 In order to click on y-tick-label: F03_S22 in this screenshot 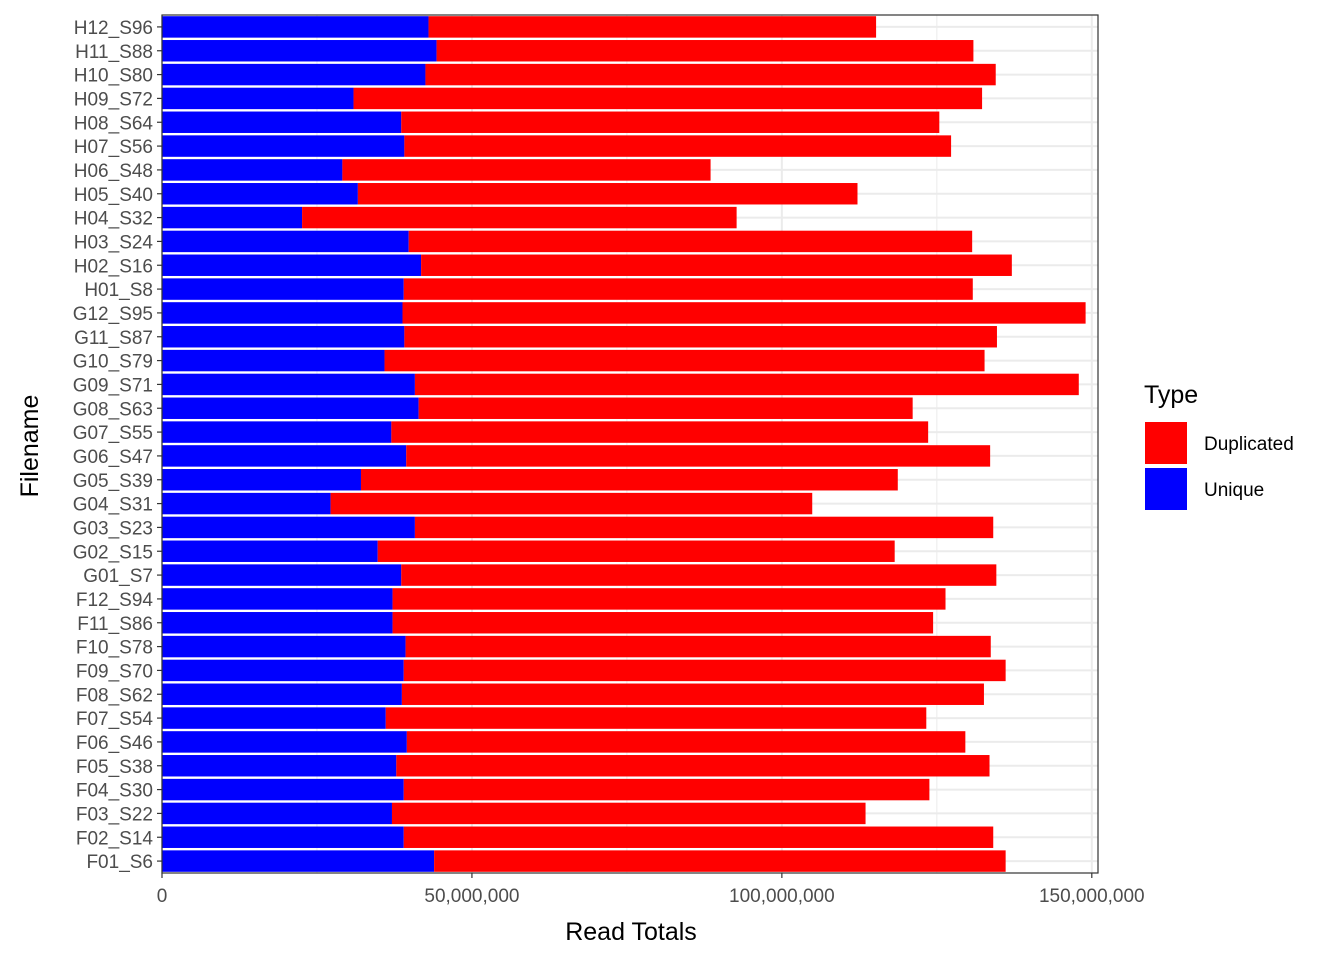, I will do `click(114, 814)`.